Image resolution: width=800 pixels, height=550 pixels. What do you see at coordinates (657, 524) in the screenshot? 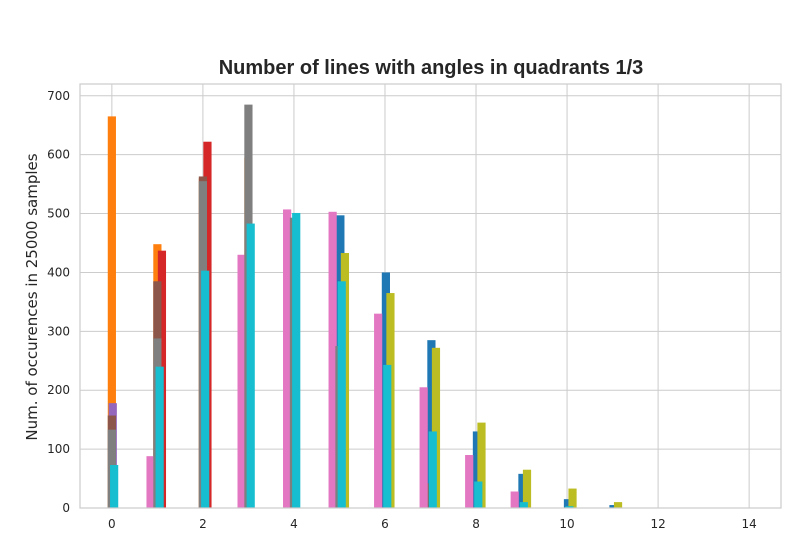
I see `x-tick-label: 12` at bounding box center [657, 524].